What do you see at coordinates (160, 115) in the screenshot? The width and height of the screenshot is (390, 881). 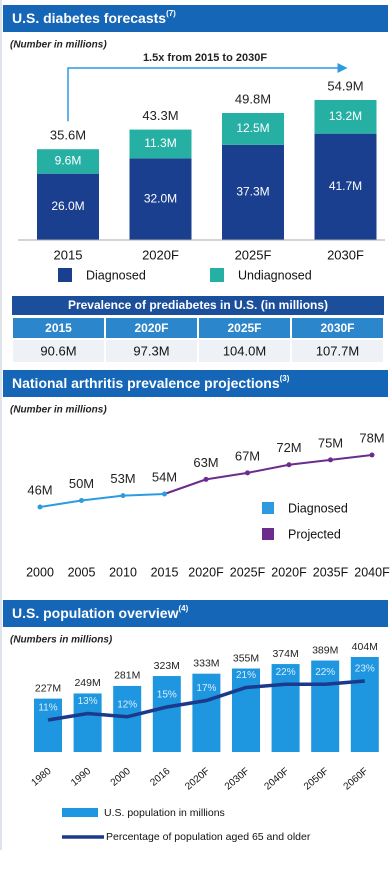 I see `total-label: 43.3M` at bounding box center [160, 115].